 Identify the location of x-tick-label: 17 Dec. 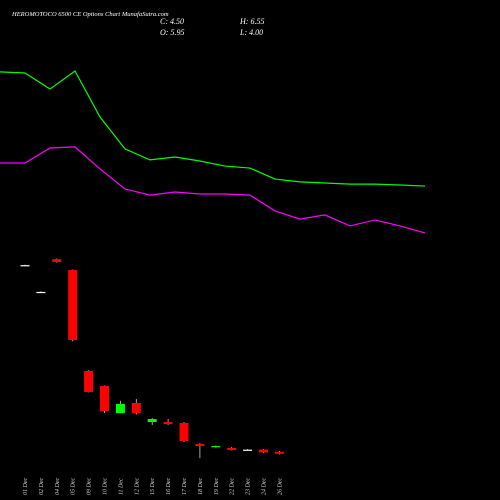
(185, 486).